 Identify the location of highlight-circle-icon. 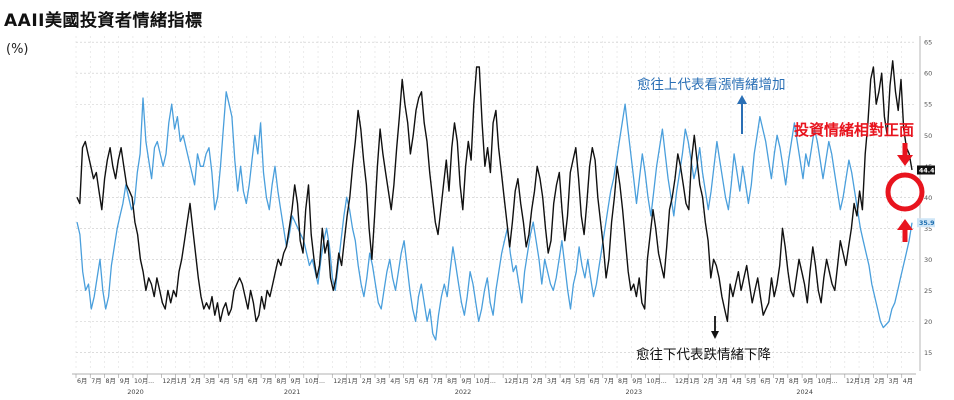
(905, 192).